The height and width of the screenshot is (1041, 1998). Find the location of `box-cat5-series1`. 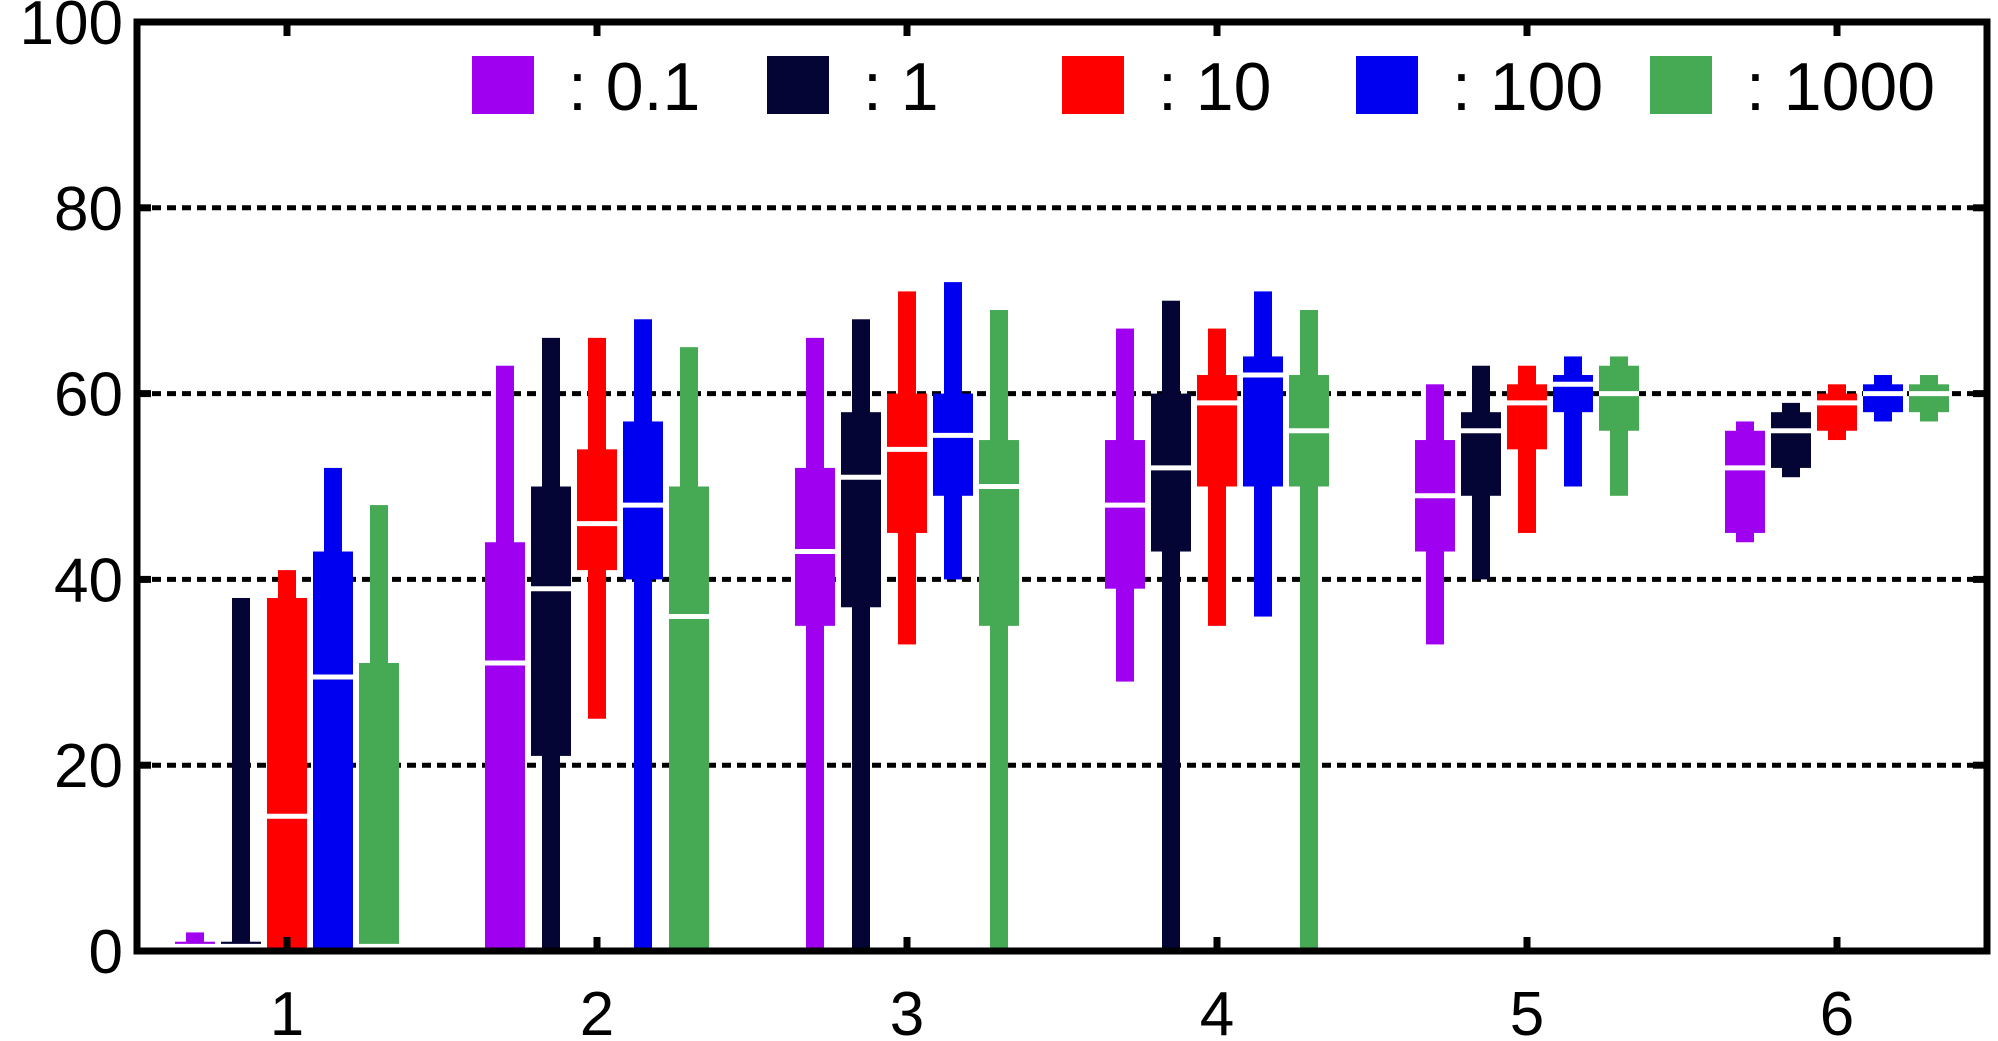

box-cat5-series1 is located at coordinates (1481, 472).